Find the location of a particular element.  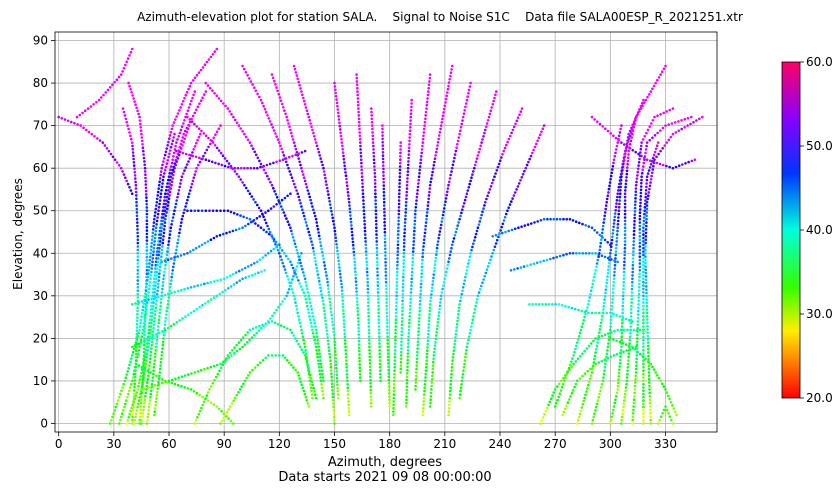

data-start-footer: Data starts 2021 09 08 00:00:00 is located at coordinates (384, 477).